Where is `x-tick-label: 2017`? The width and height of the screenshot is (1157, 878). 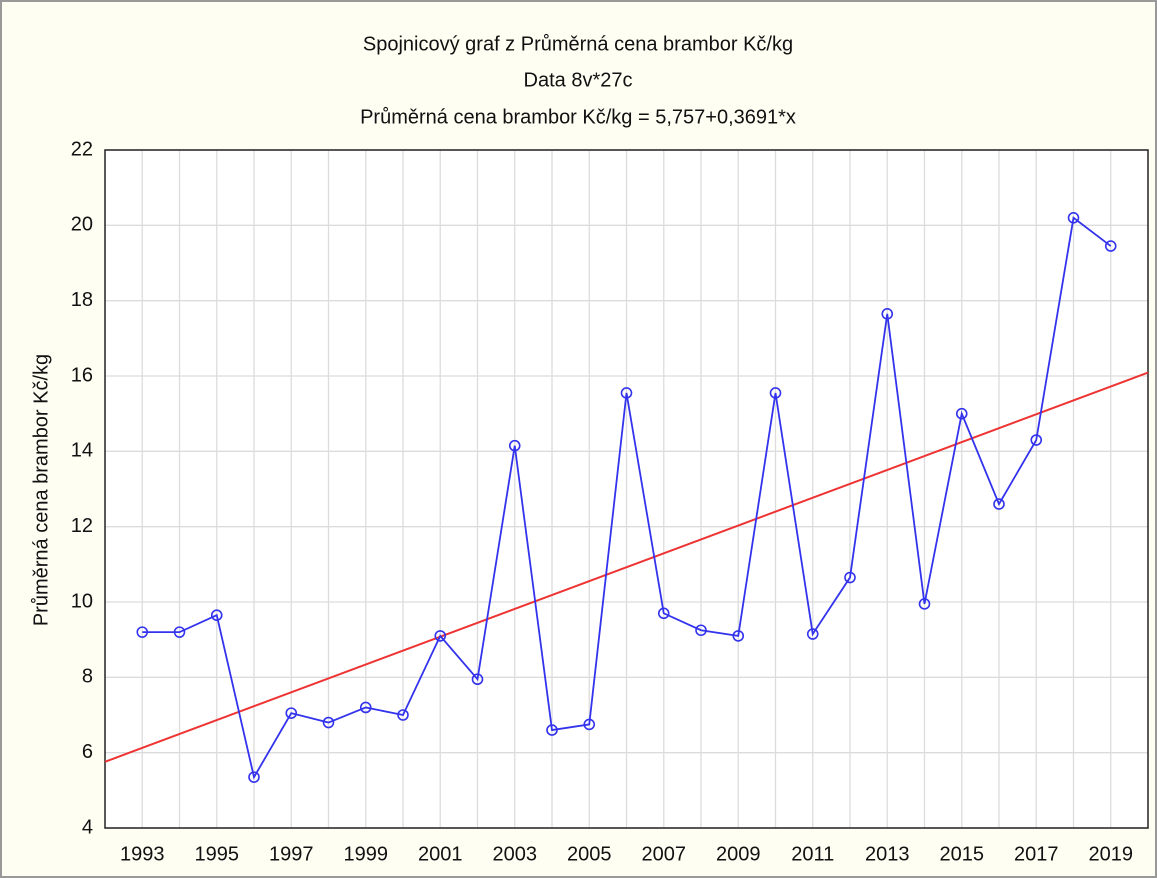
x-tick-label: 2017 is located at coordinates (1036, 854).